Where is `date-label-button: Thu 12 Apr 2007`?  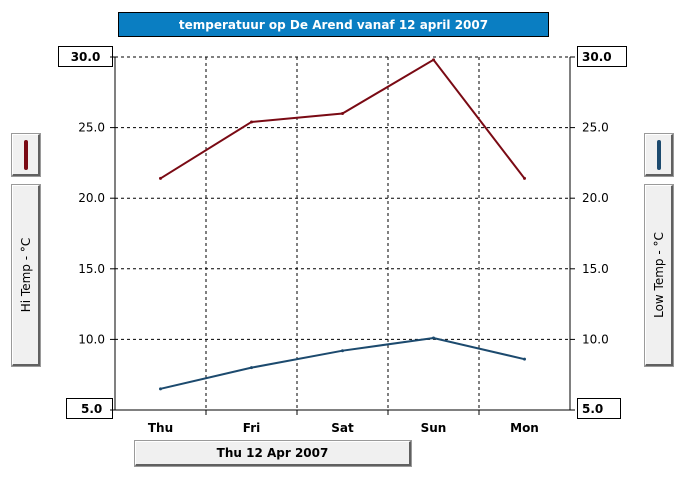 date-label-button: Thu 12 Apr 2007 is located at coordinates (273, 453).